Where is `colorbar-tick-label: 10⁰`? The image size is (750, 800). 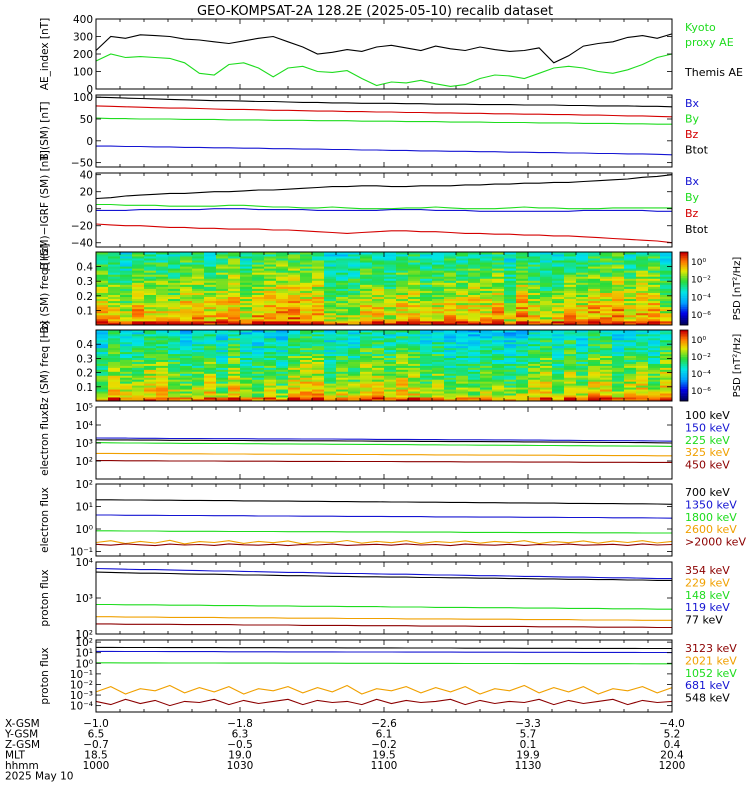 colorbar-tick-label: 10⁰ is located at coordinates (698, 263).